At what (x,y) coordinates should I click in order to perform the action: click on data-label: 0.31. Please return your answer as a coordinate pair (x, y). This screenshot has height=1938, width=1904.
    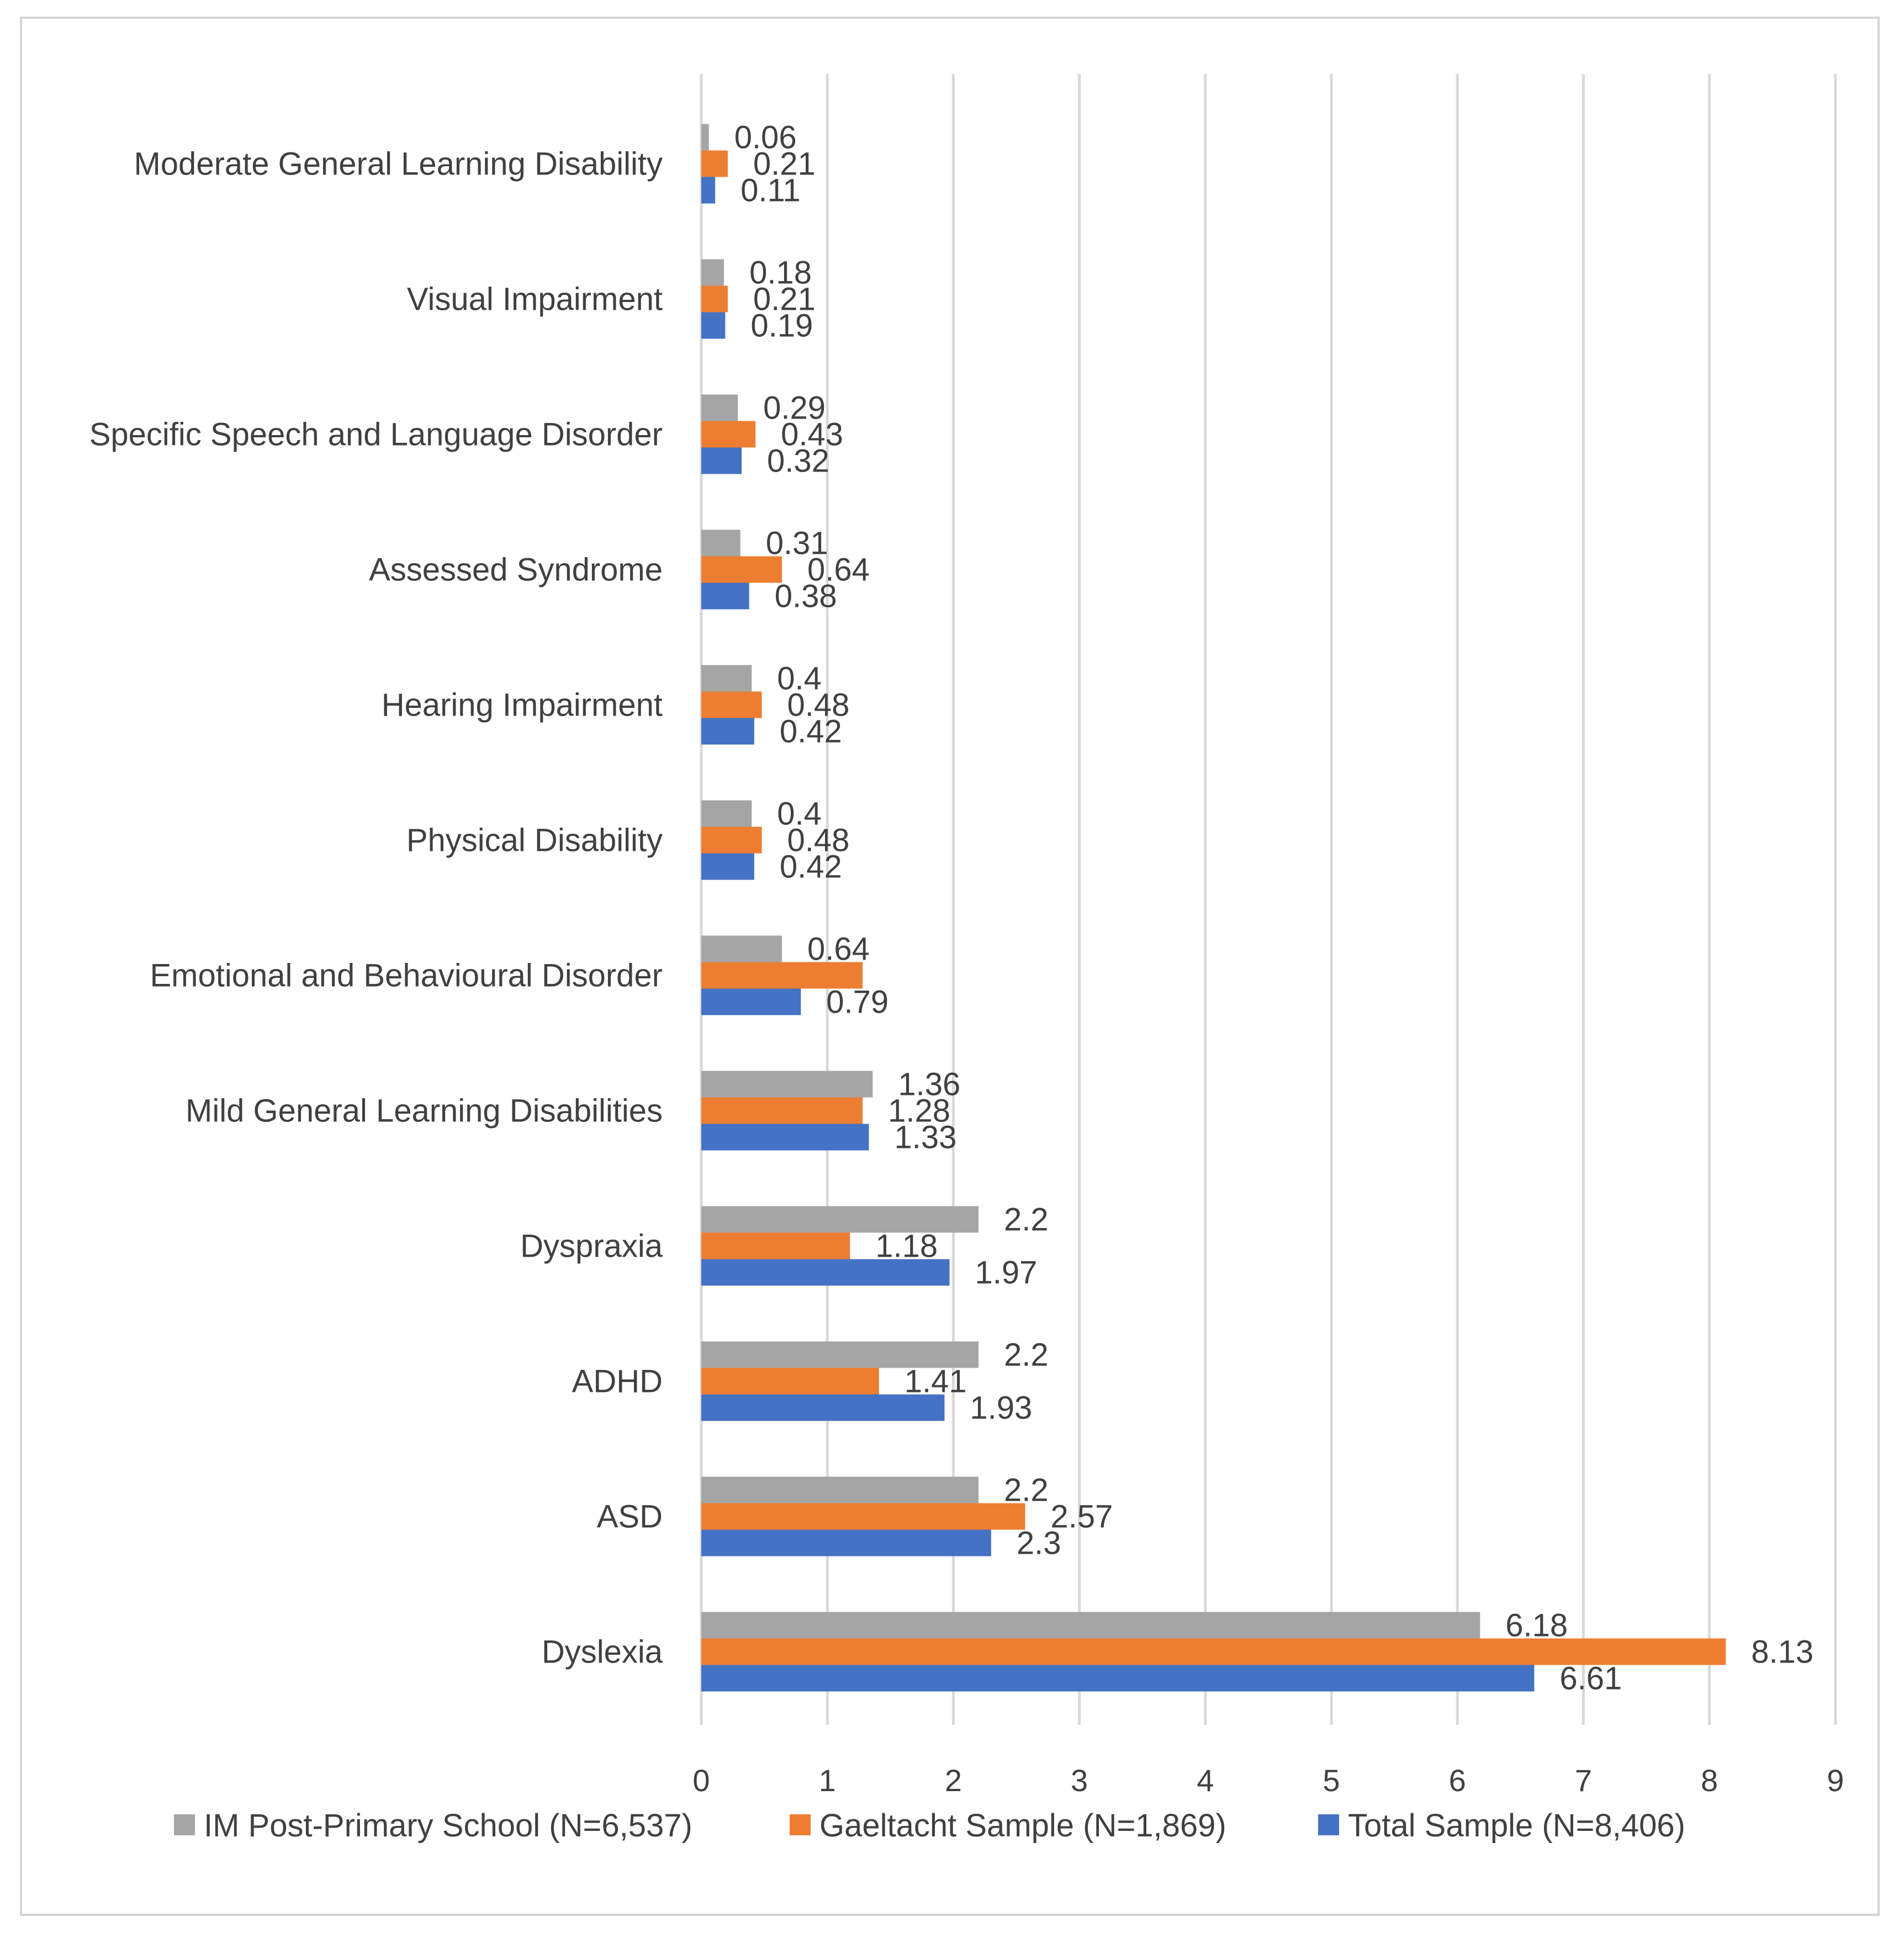
    Looking at the image, I should click on (797, 544).